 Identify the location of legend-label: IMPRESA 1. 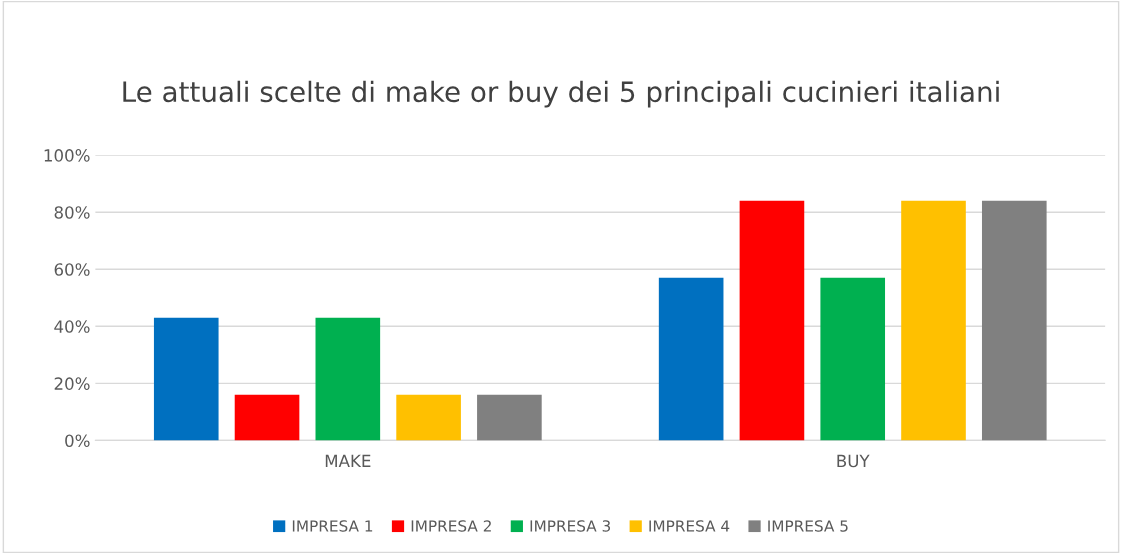
(332, 526).